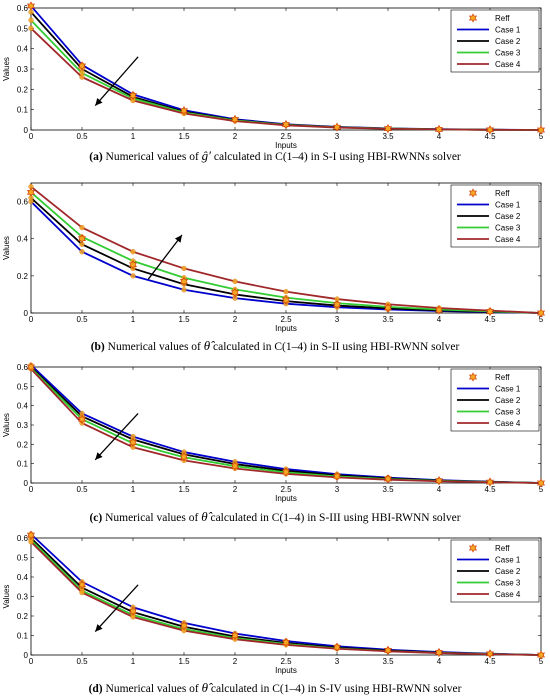  What do you see at coordinates (495, 41) in the screenshot?
I see `legend: Reff Case 1 Case 2 Case 3 Case 4` at bounding box center [495, 41].